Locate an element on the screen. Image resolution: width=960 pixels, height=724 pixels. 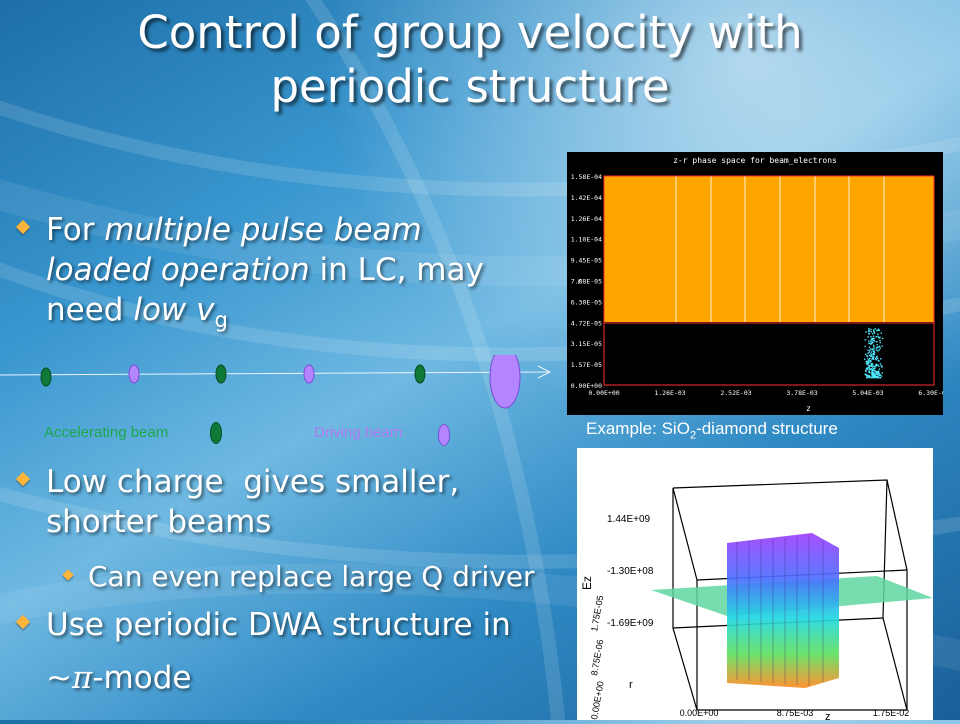
surface-ridges is located at coordinates (780, 610).